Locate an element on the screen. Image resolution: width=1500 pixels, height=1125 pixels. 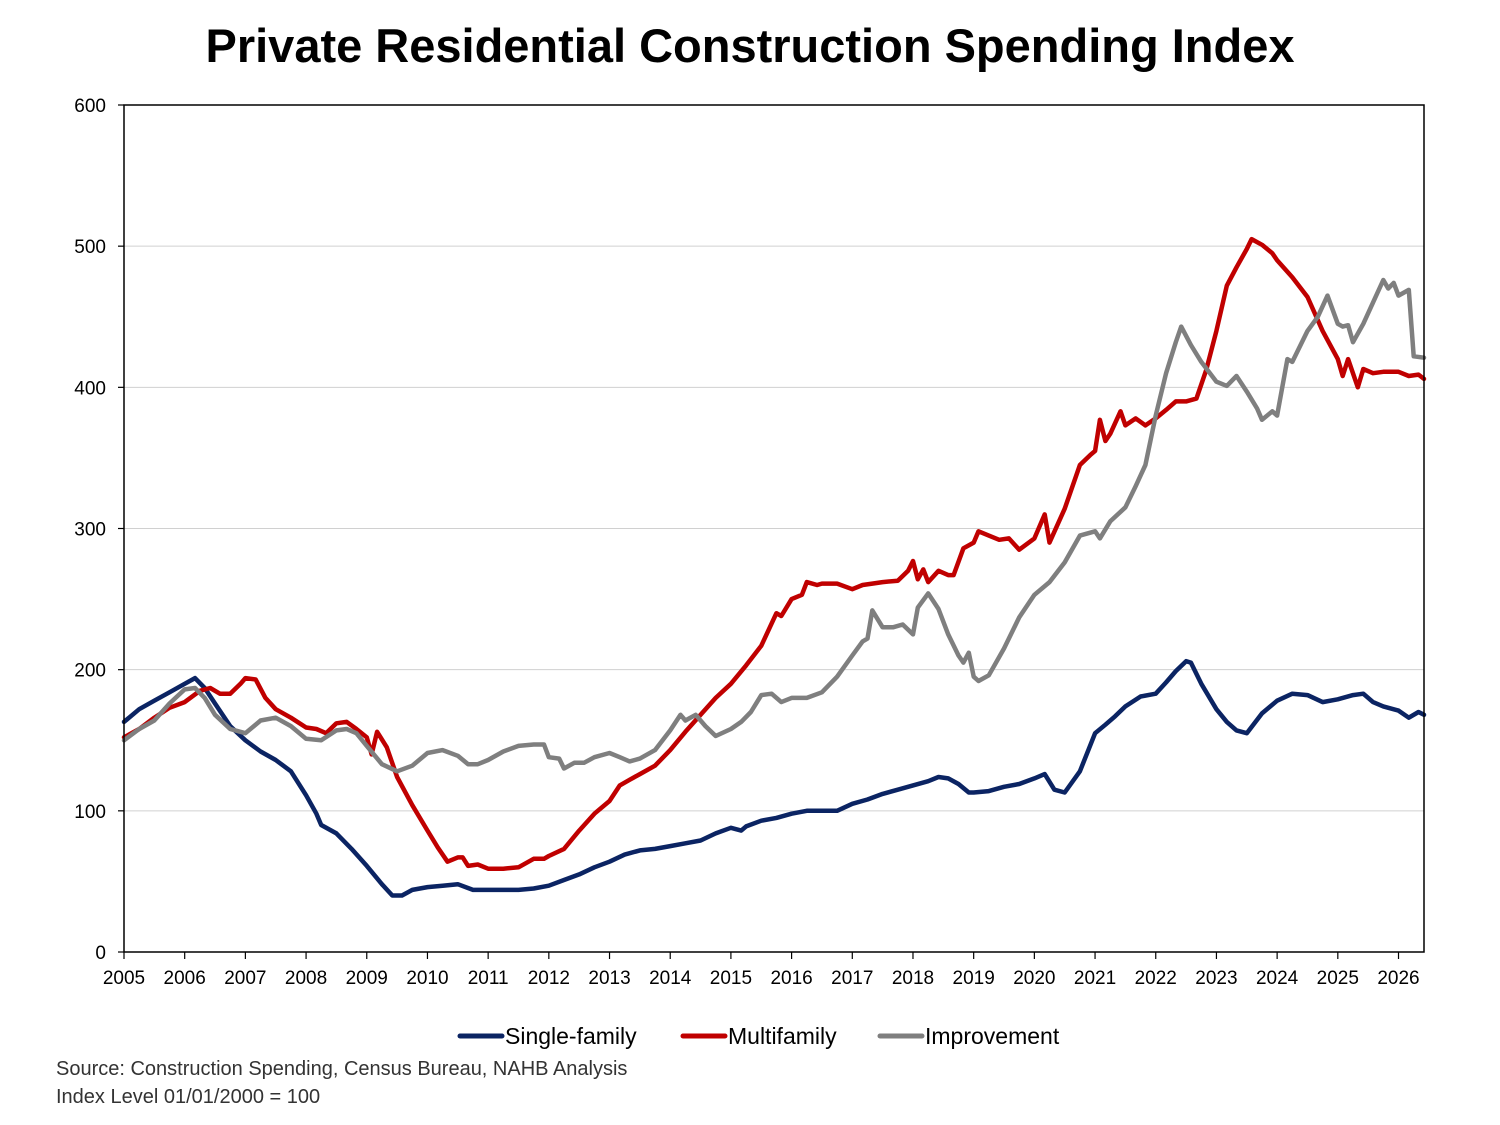
legend: Single-family Multifamily Improvement is located at coordinates (758, 1036).